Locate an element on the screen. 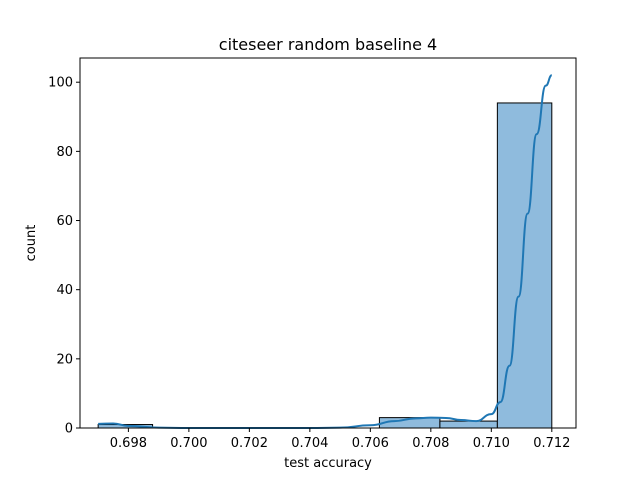 This screenshot has height=480, width=640. y-tick-label: 40 is located at coordinates (64, 290).